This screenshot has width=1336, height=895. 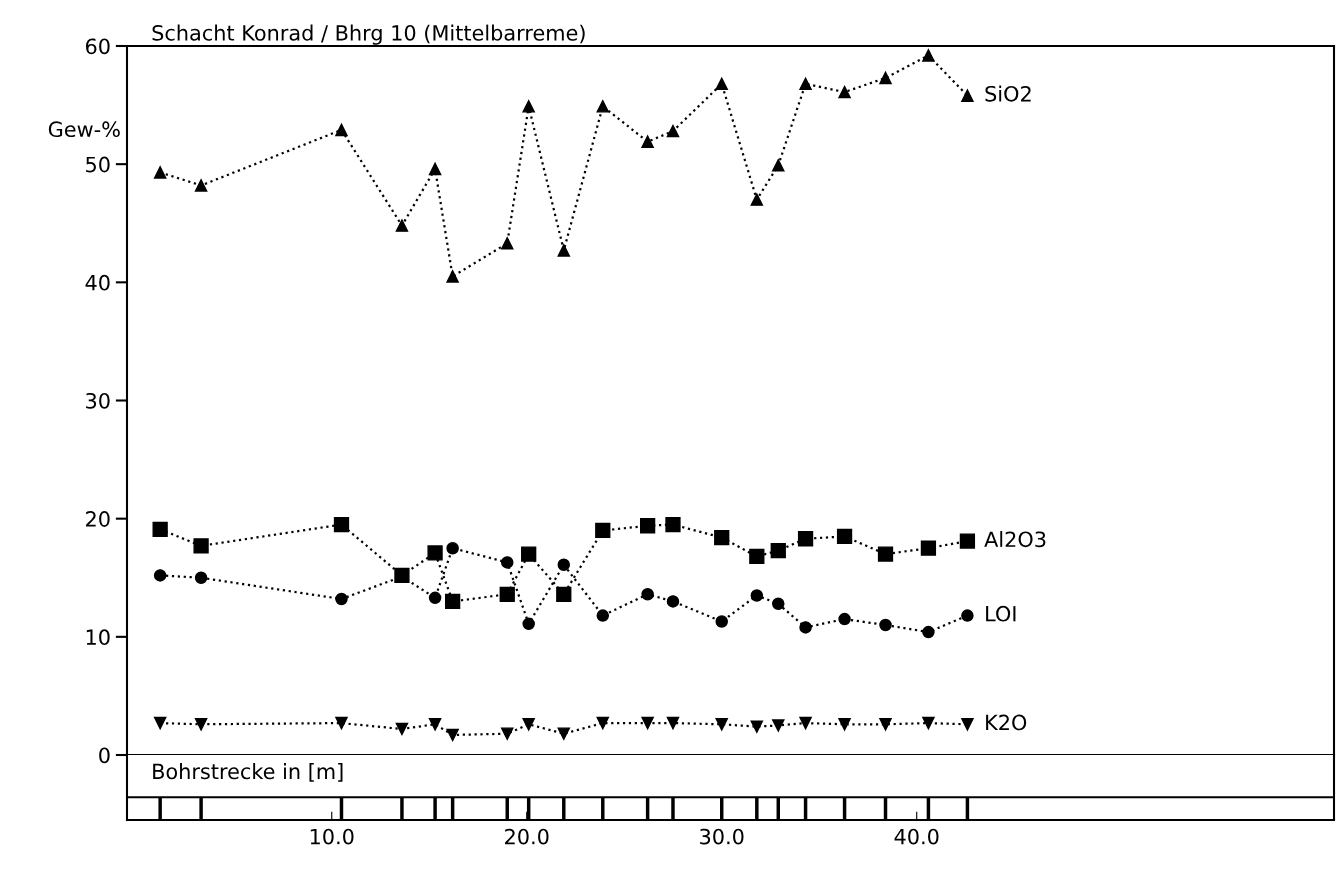 What do you see at coordinates (98, 637) in the screenshot?
I see `y-tick-label: 10` at bounding box center [98, 637].